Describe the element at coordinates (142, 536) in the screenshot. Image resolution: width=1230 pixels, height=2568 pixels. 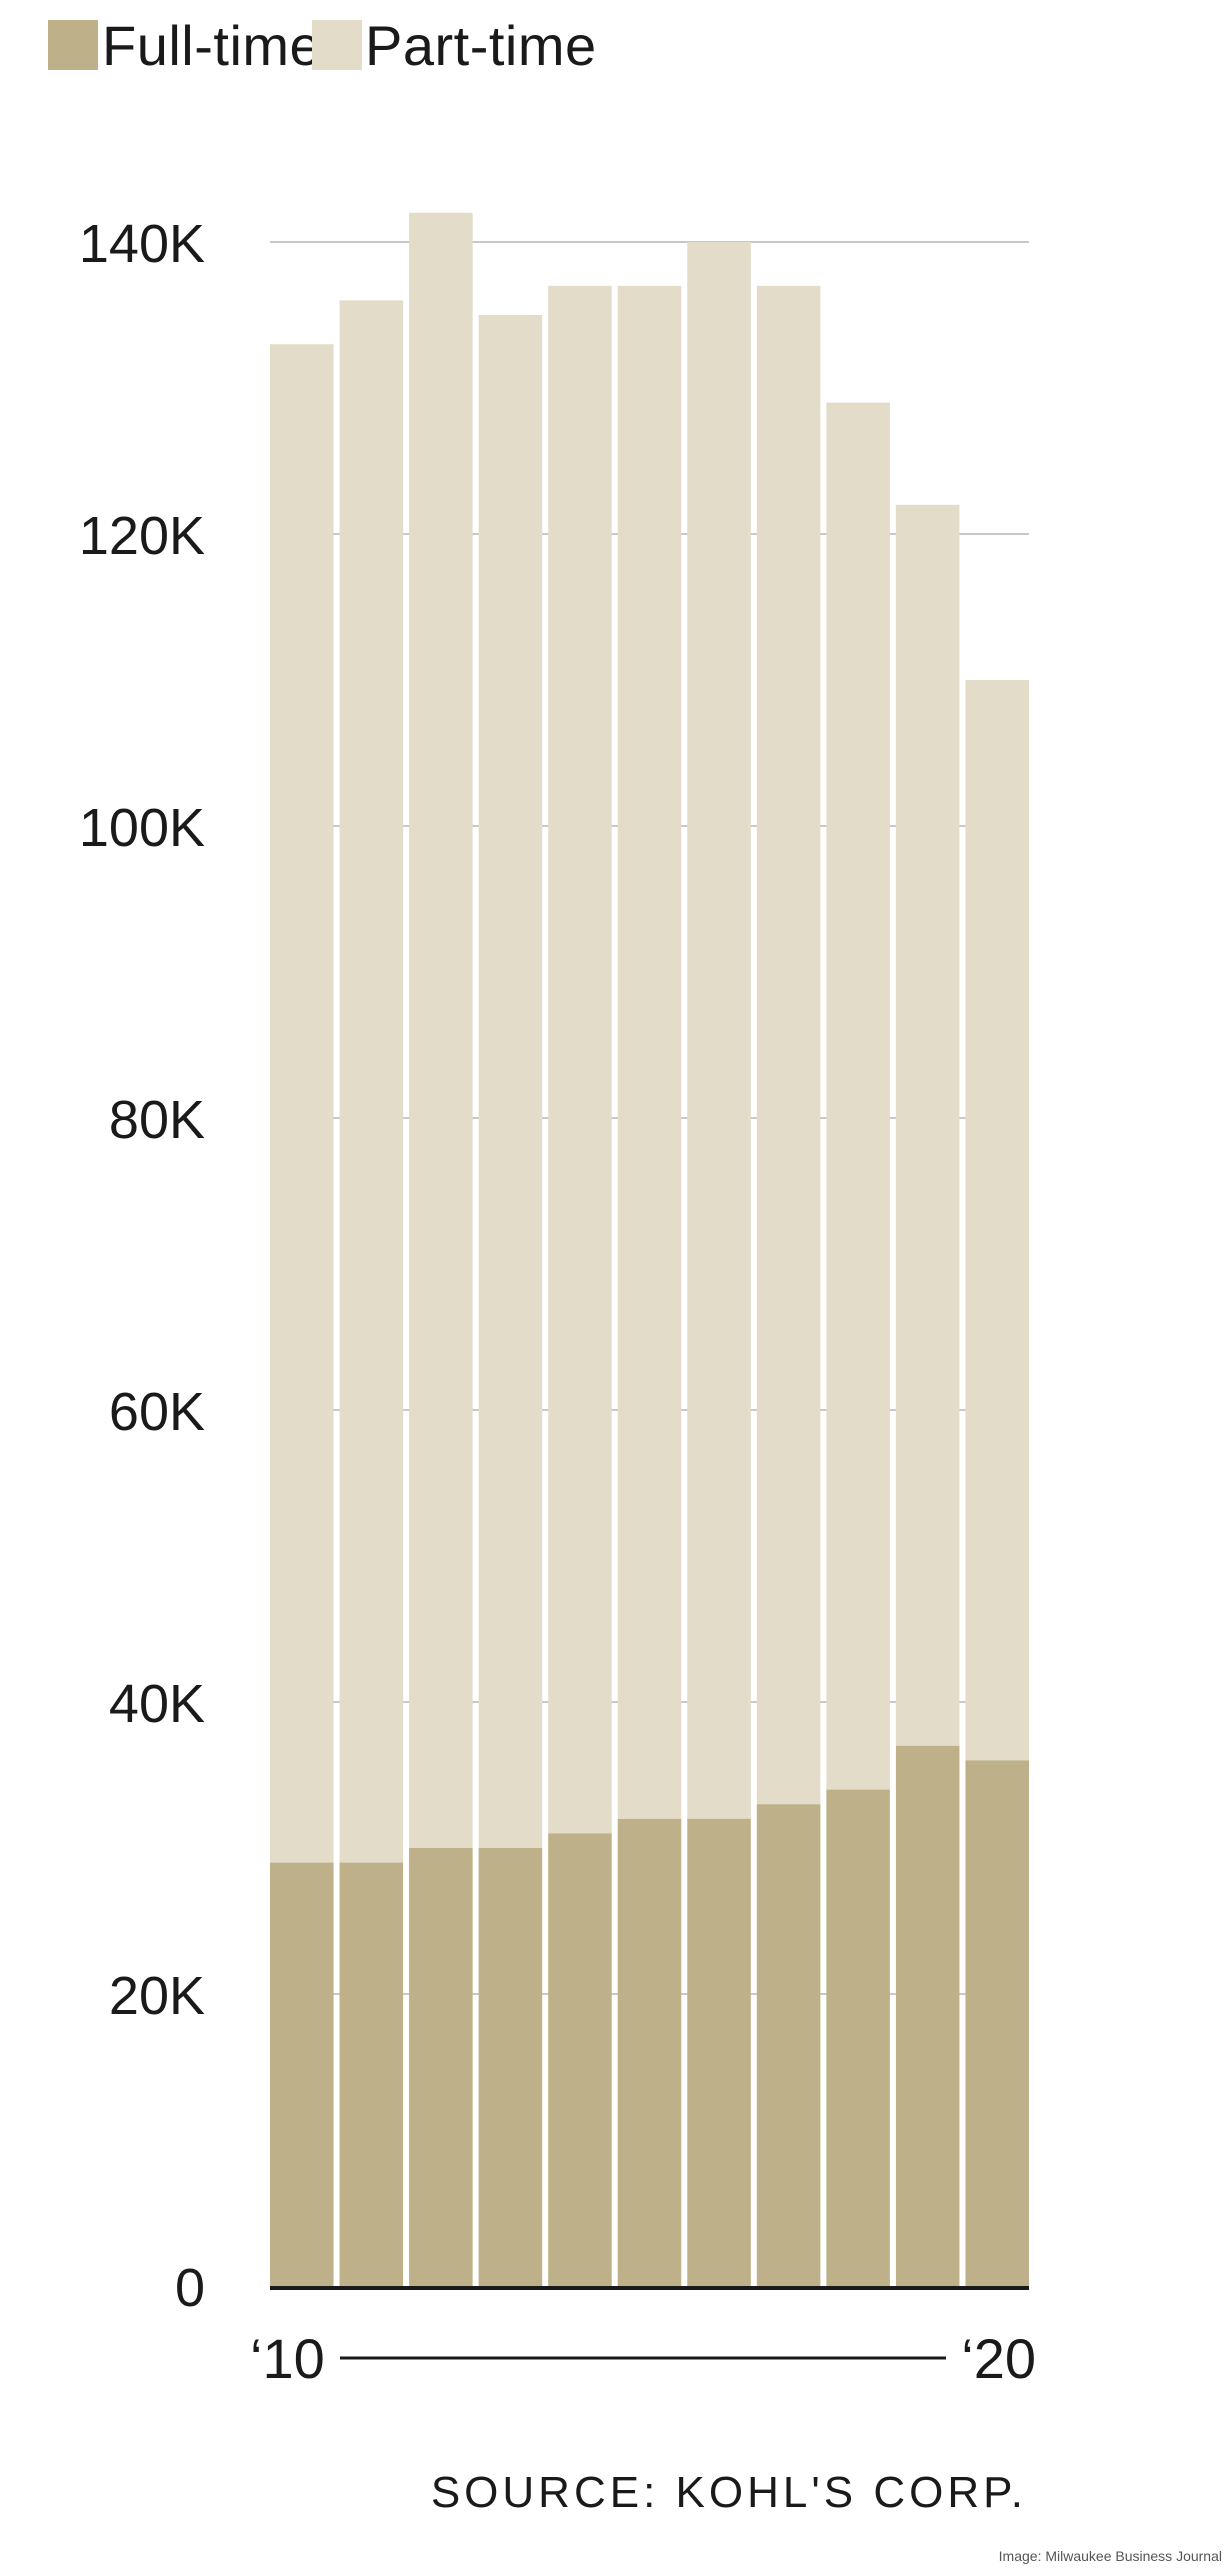
I see `y-tick-label: 120K` at that location.